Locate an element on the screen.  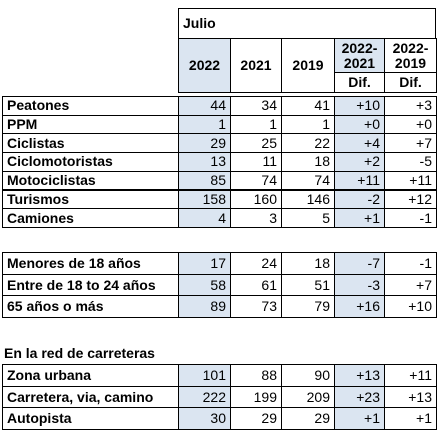
cell-text: 209 is located at coordinates (318, 396).